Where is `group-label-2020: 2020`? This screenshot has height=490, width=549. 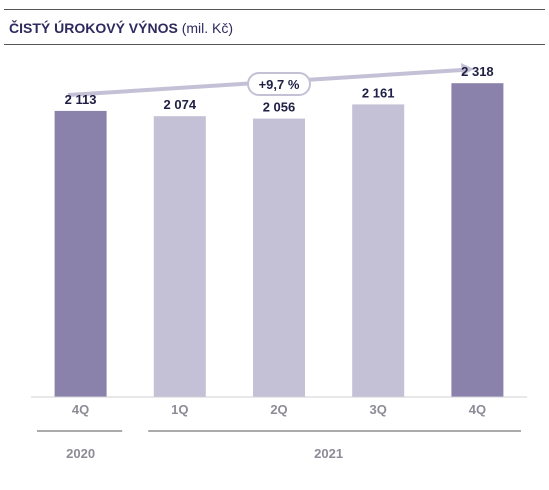
group-label-2020: 2020 is located at coordinates (80, 453).